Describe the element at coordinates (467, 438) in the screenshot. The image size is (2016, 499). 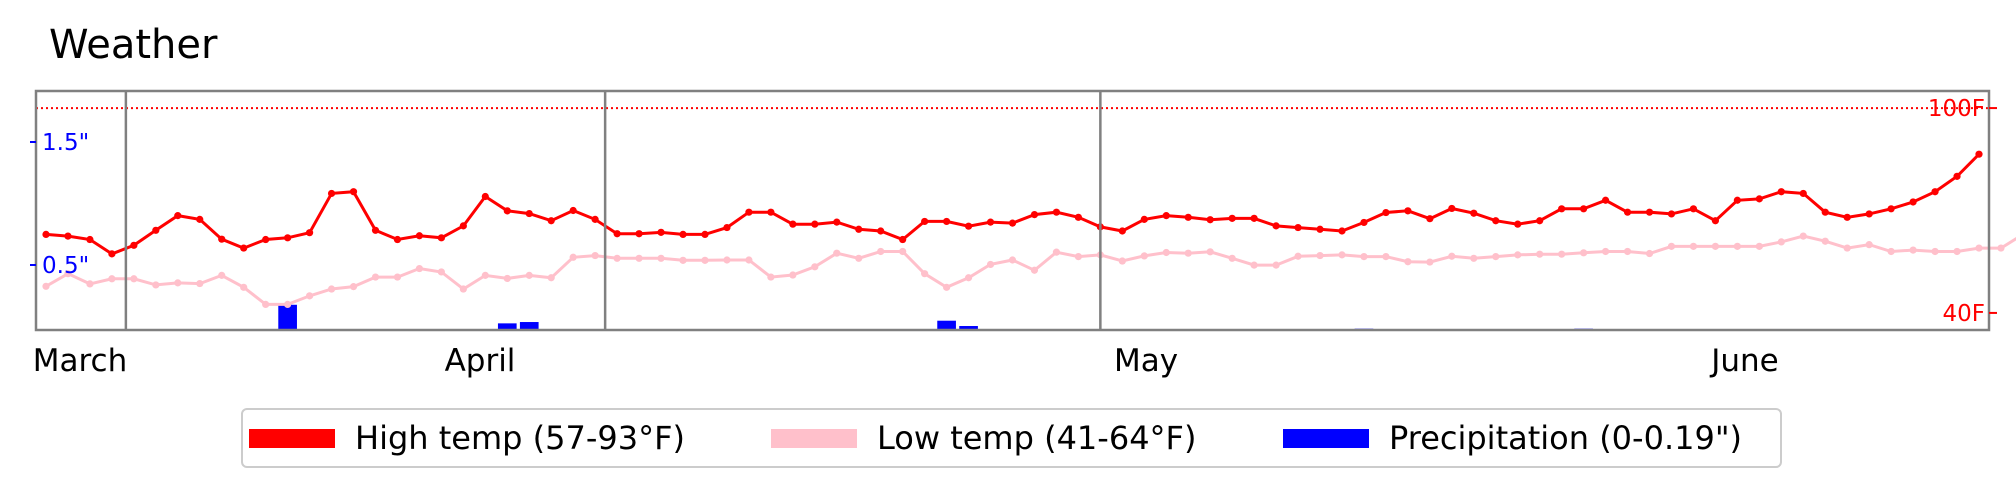
I see `legend-item-high: High temp (57-93°F)` at that location.